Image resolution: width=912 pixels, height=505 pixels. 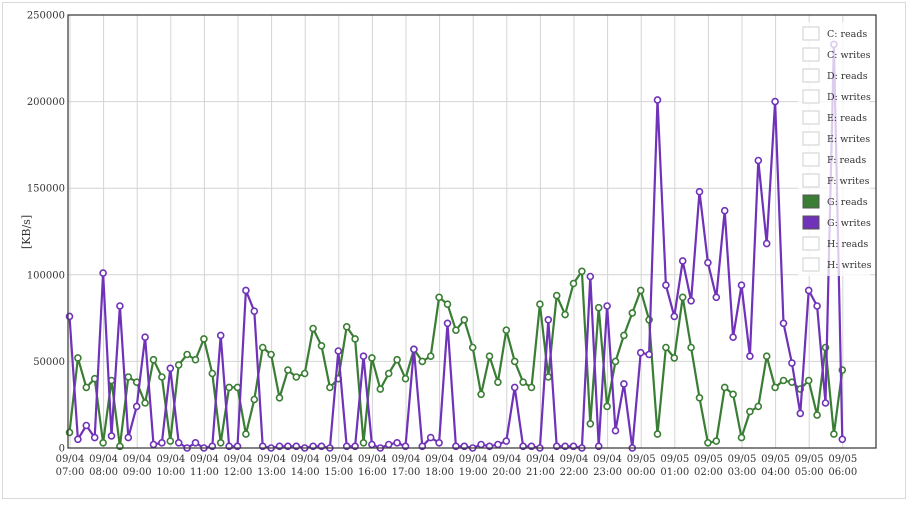 I want to click on x-tick-time: 10:00, so click(x=170, y=472).